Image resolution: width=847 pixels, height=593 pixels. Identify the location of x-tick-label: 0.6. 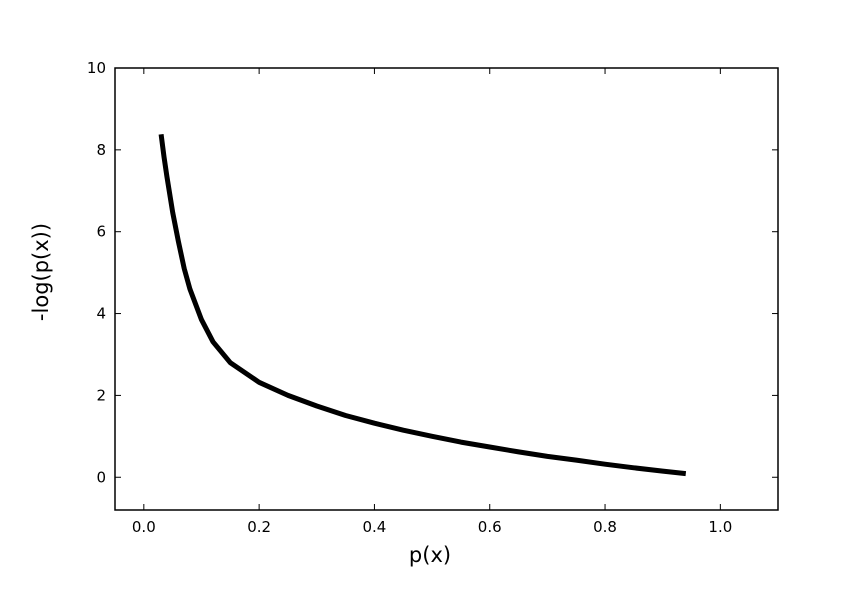
(490, 527).